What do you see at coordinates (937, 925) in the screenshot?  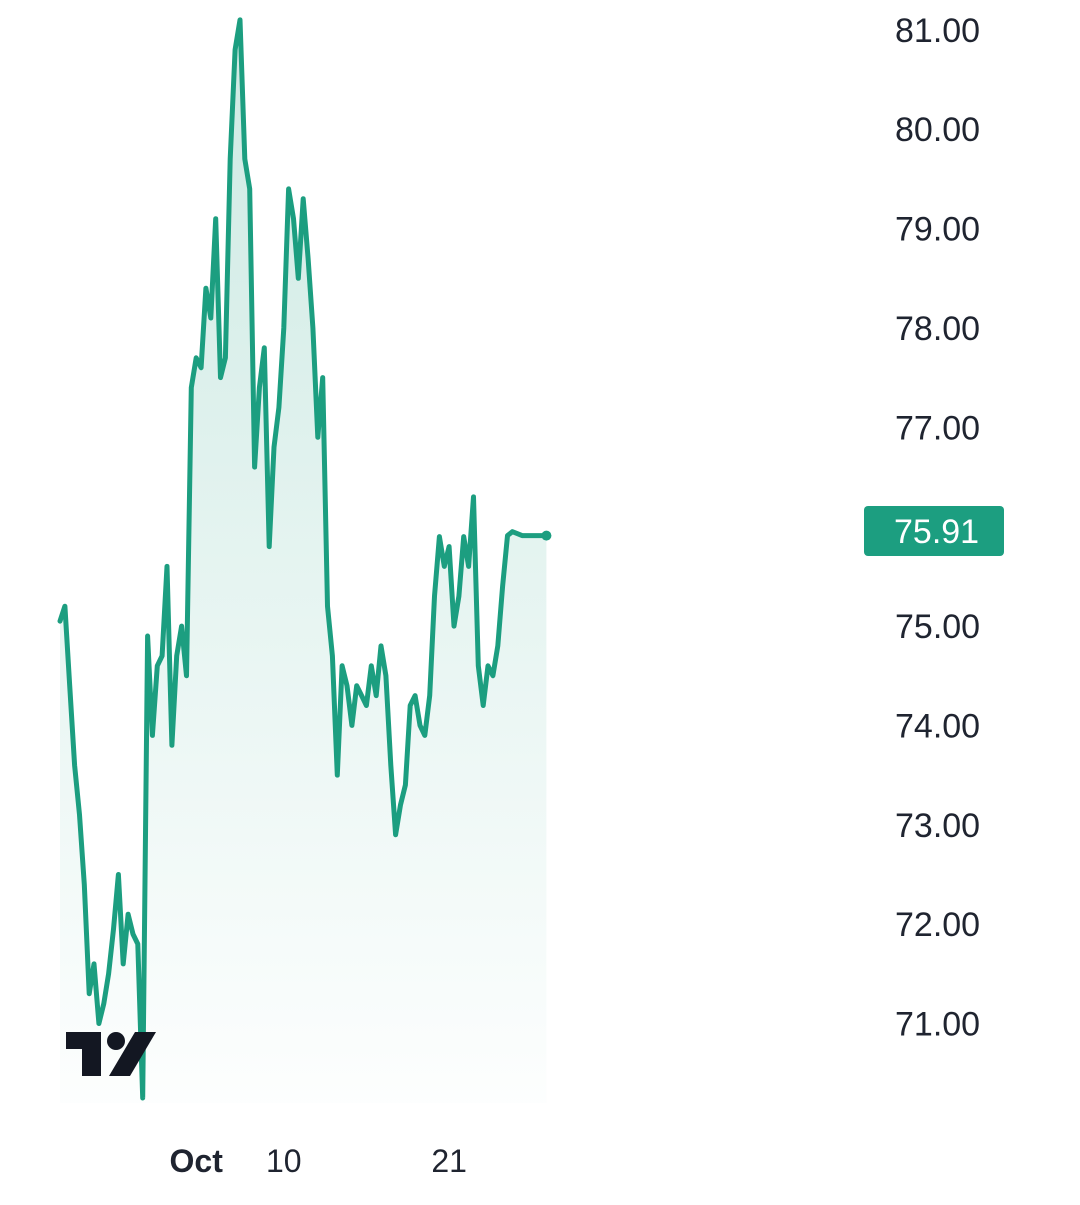 I see `y-tick-label: 72.00` at bounding box center [937, 925].